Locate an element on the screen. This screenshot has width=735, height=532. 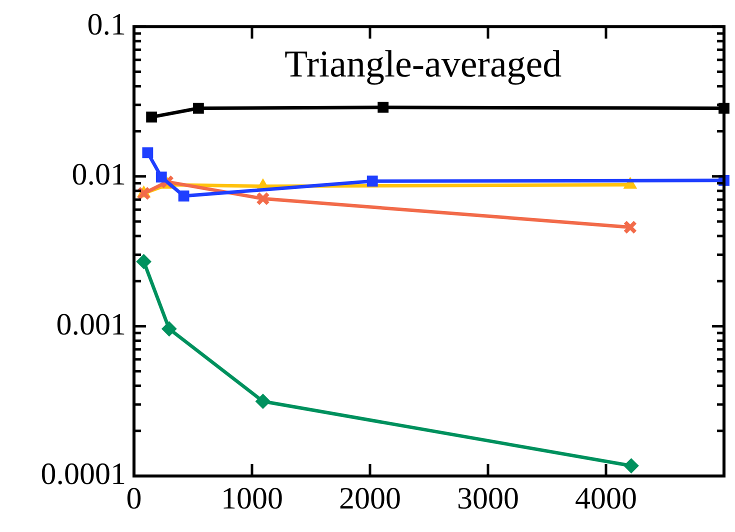
chart-title: Triangle-averaged is located at coordinates (423, 65).